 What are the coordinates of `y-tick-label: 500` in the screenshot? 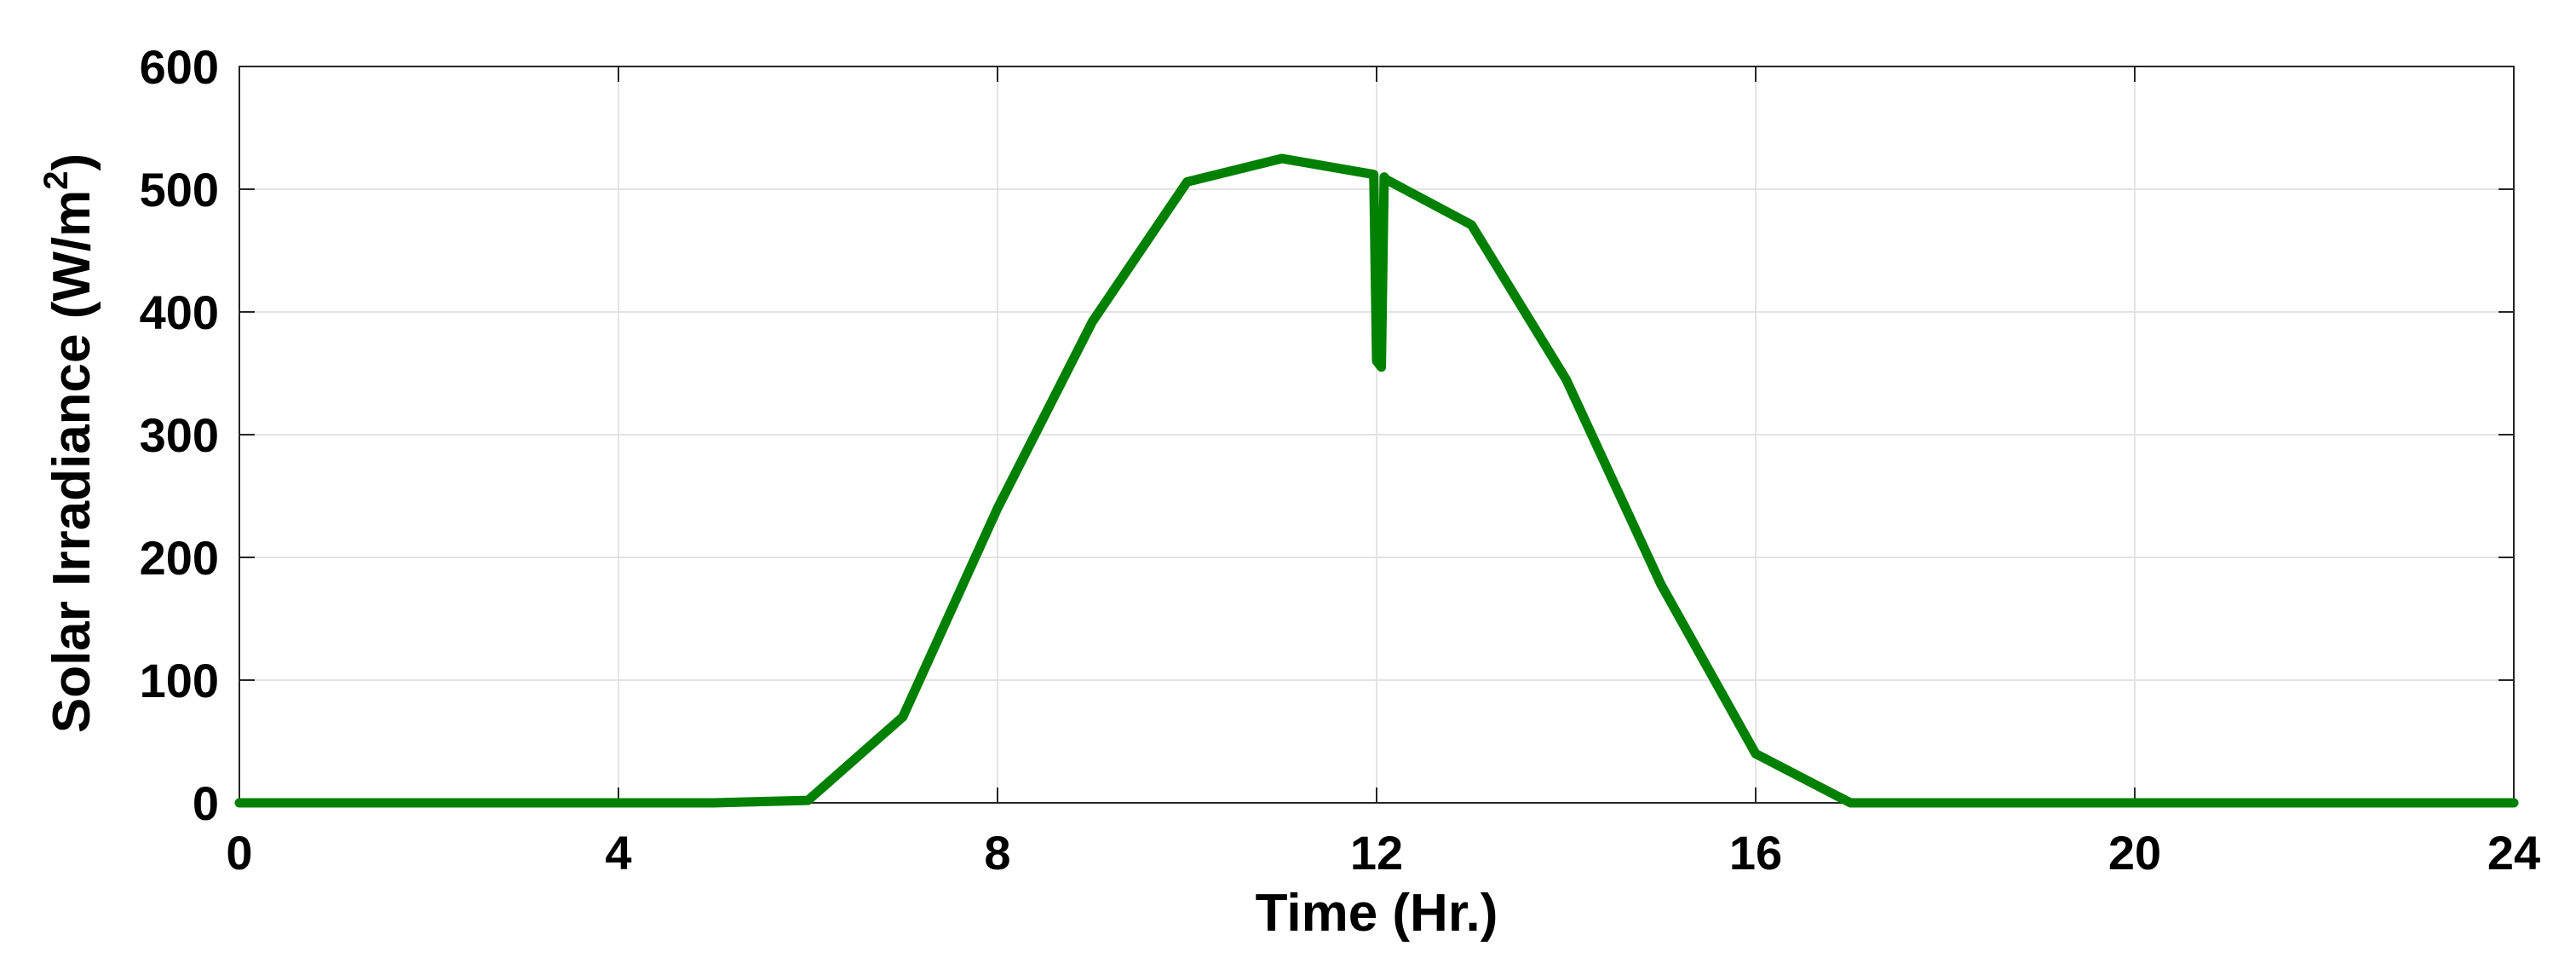 It's located at (180, 189).